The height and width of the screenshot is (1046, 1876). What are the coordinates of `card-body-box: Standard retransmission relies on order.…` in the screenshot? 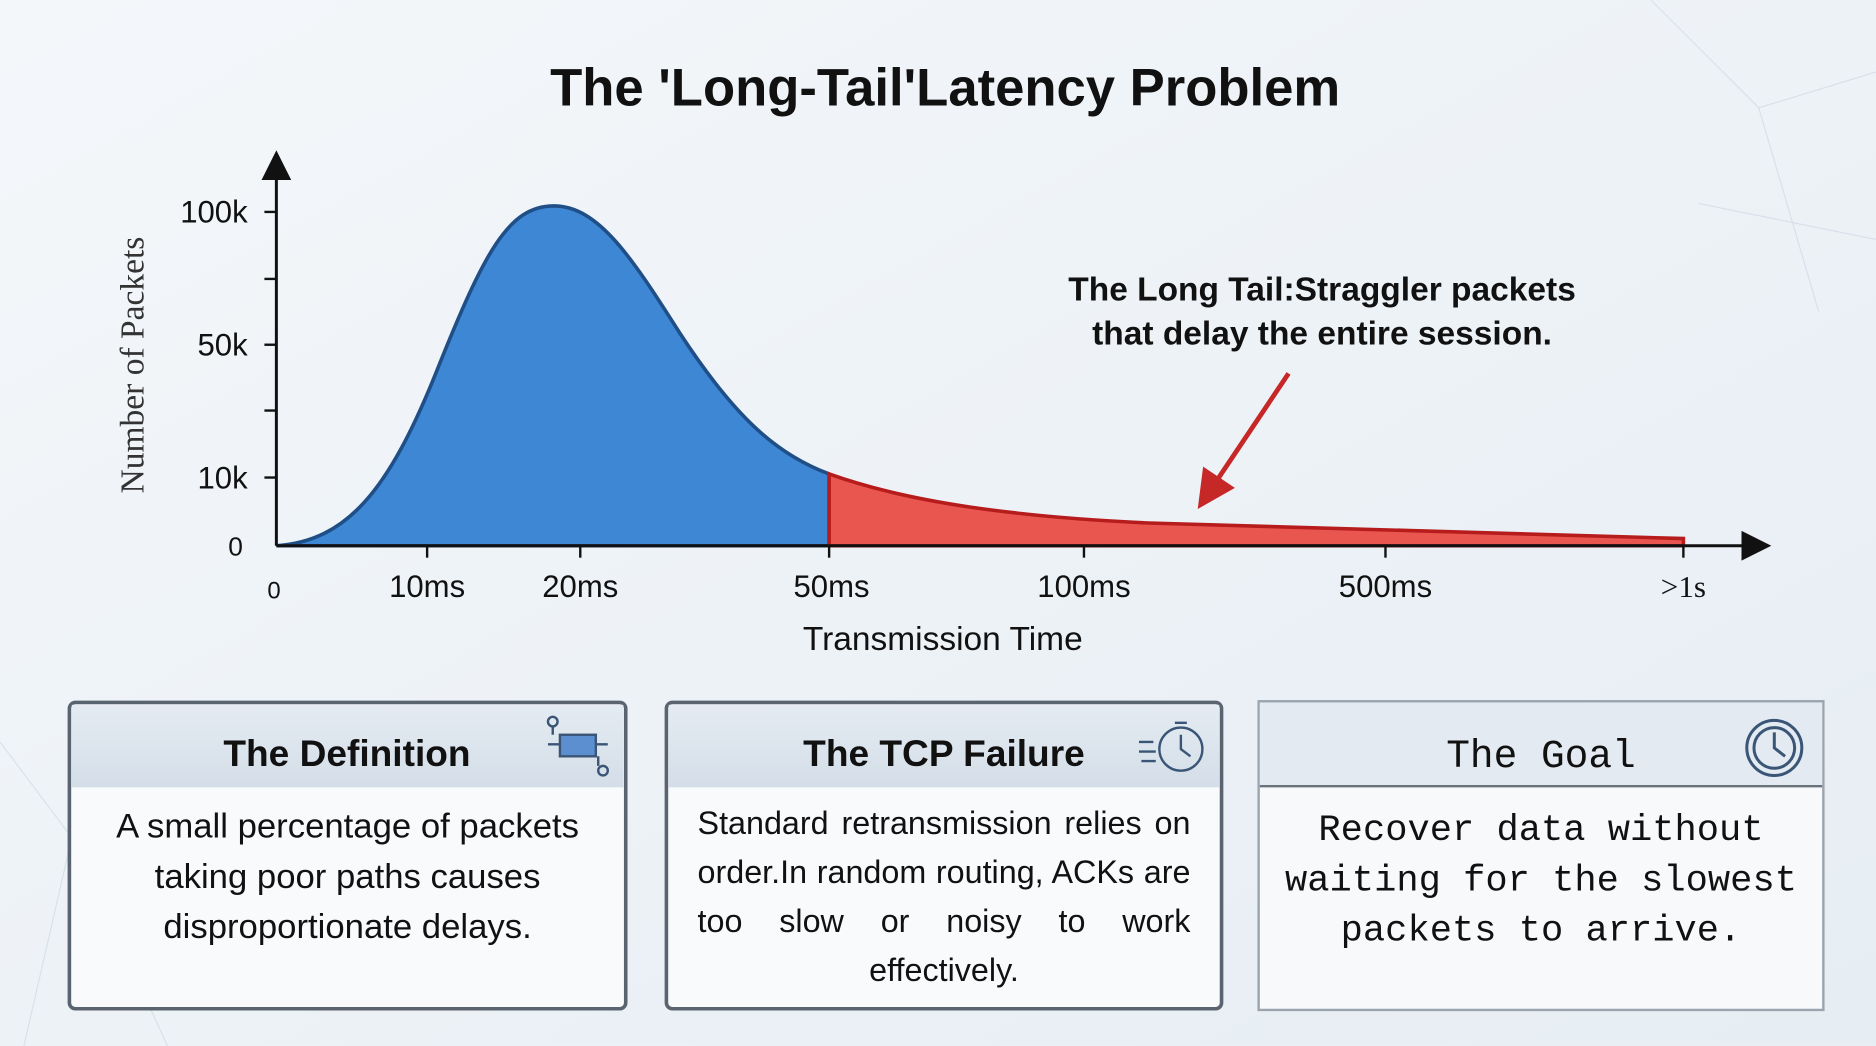 It's located at (944, 897).